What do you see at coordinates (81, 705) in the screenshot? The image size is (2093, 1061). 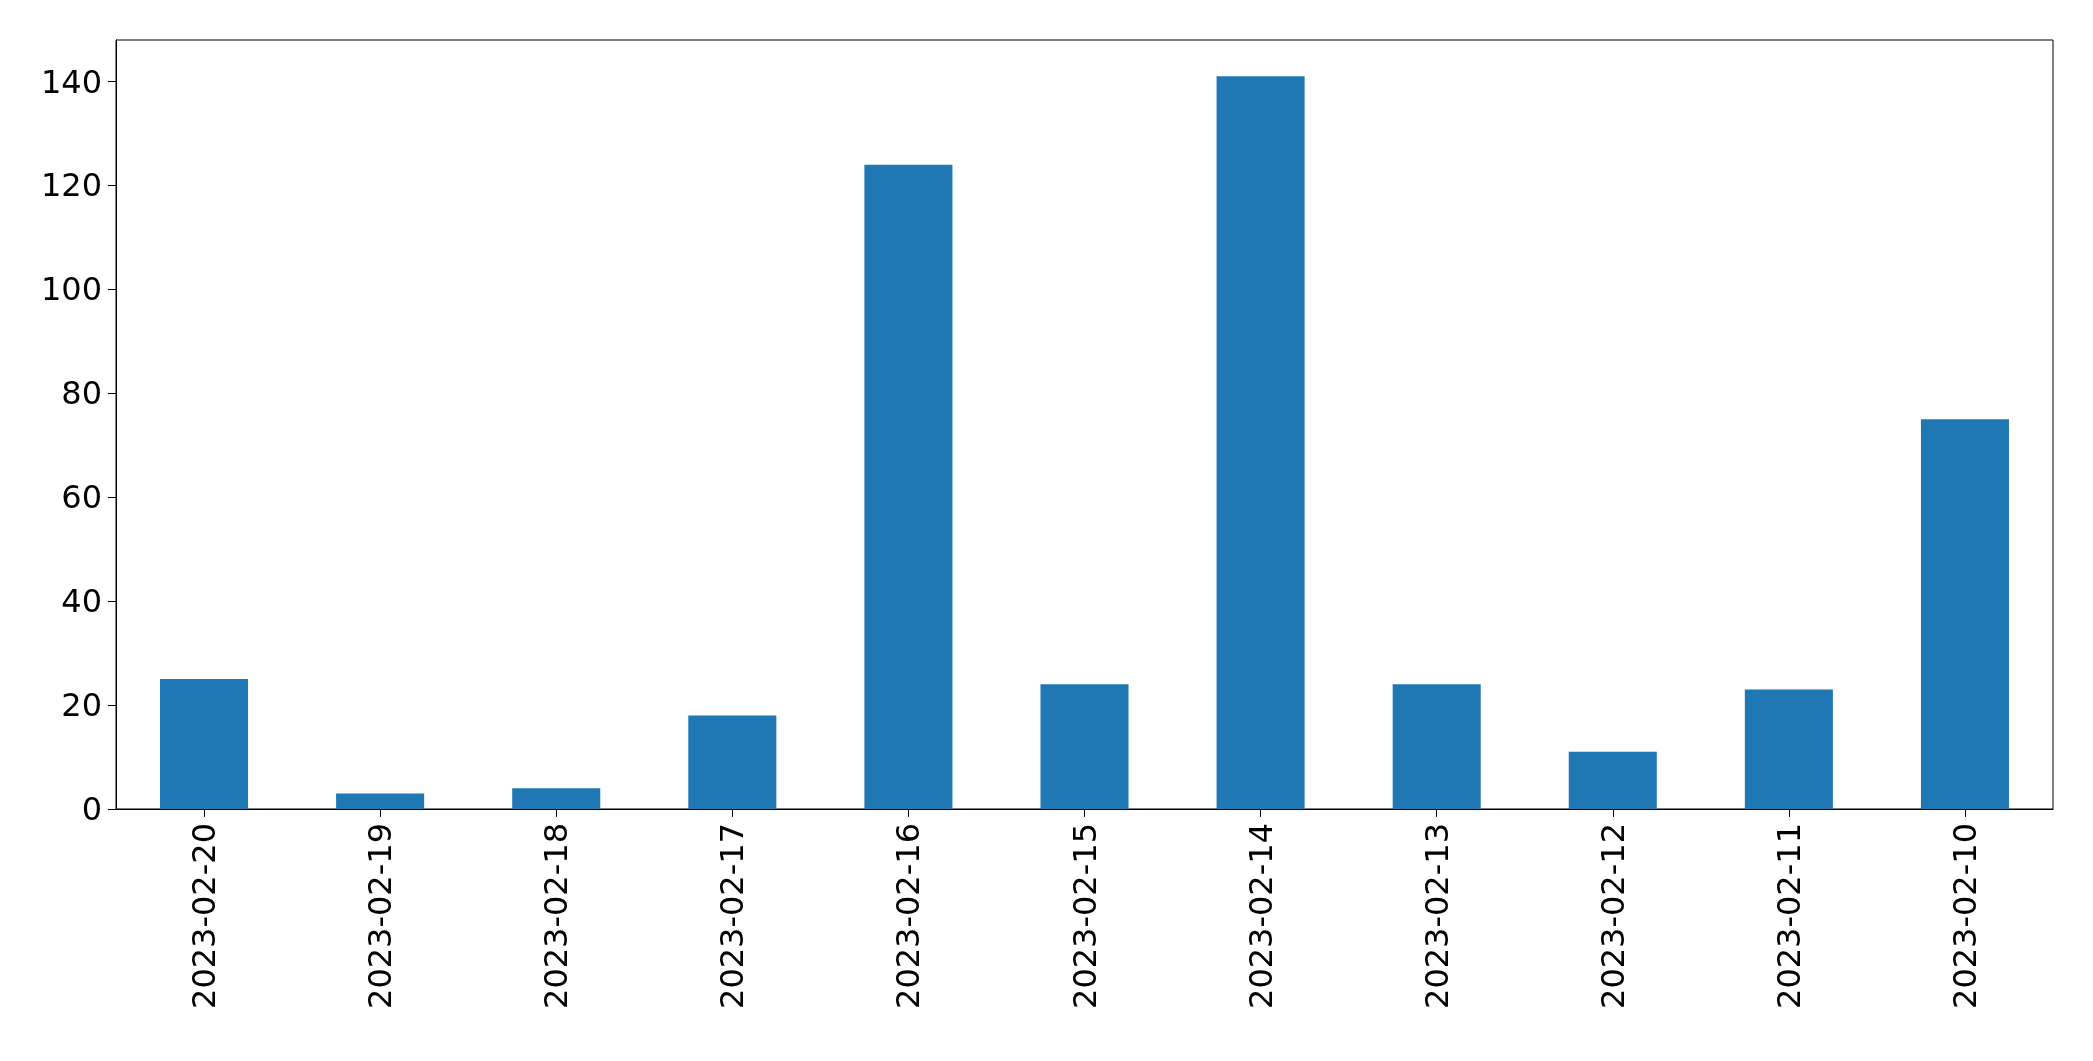 I see `y-tick-label: 20` at bounding box center [81, 705].